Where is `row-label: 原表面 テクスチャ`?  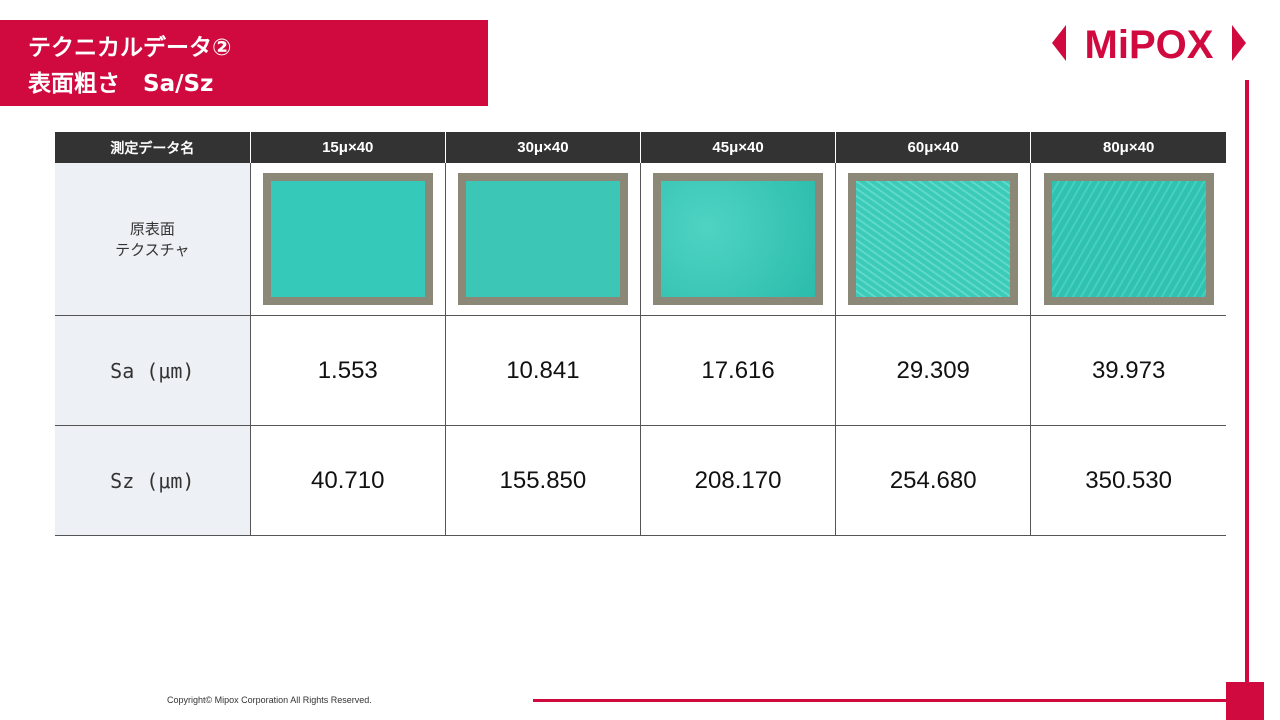
row-label: 原表面 テクスチャ is located at coordinates (153, 239).